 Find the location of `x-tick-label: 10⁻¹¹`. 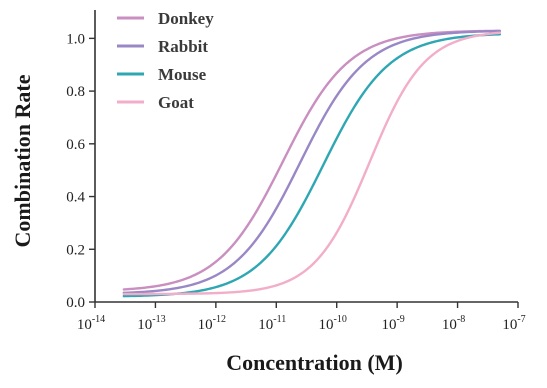

x-tick-label: 10⁻¹¹ is located at coordinates (272, 323).